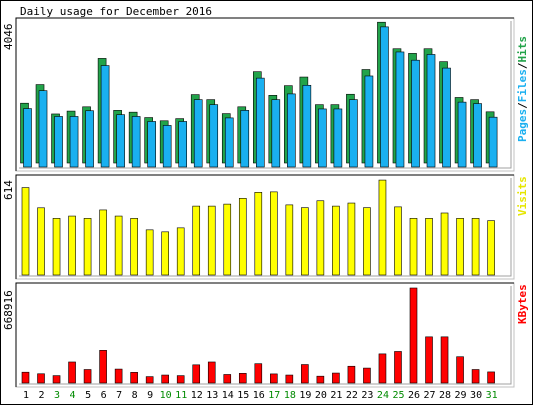 This screenshot has width=533, height=405. I want to click on day-label-24: 24, so click(383, 395).